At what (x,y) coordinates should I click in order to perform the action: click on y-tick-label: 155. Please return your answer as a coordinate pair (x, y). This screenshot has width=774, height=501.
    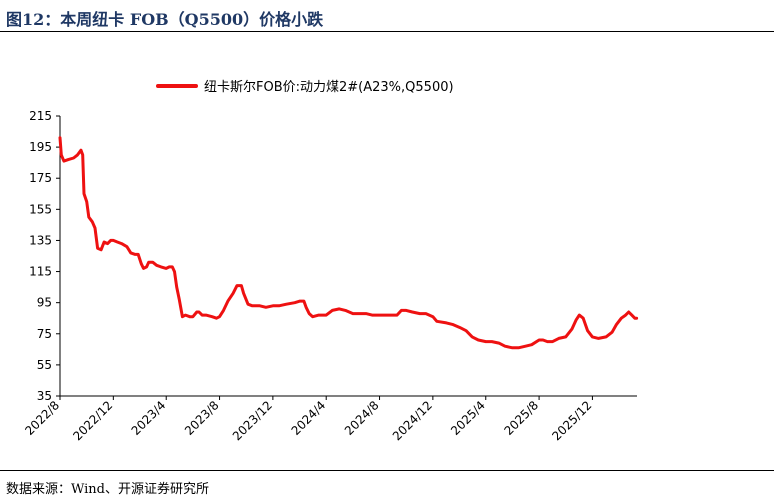
    Looking at the image, I should click on (40, 209).